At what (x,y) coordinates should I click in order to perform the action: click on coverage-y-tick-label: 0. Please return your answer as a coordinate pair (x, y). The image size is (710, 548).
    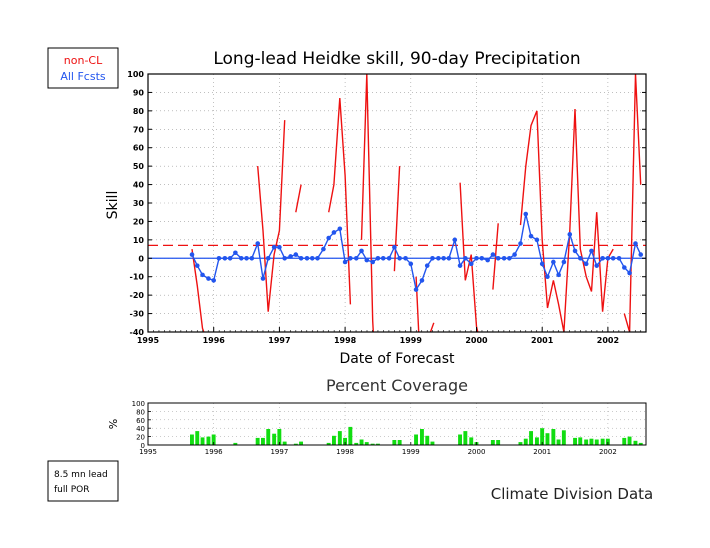
    Looking at the image, I should click on (143, 446).